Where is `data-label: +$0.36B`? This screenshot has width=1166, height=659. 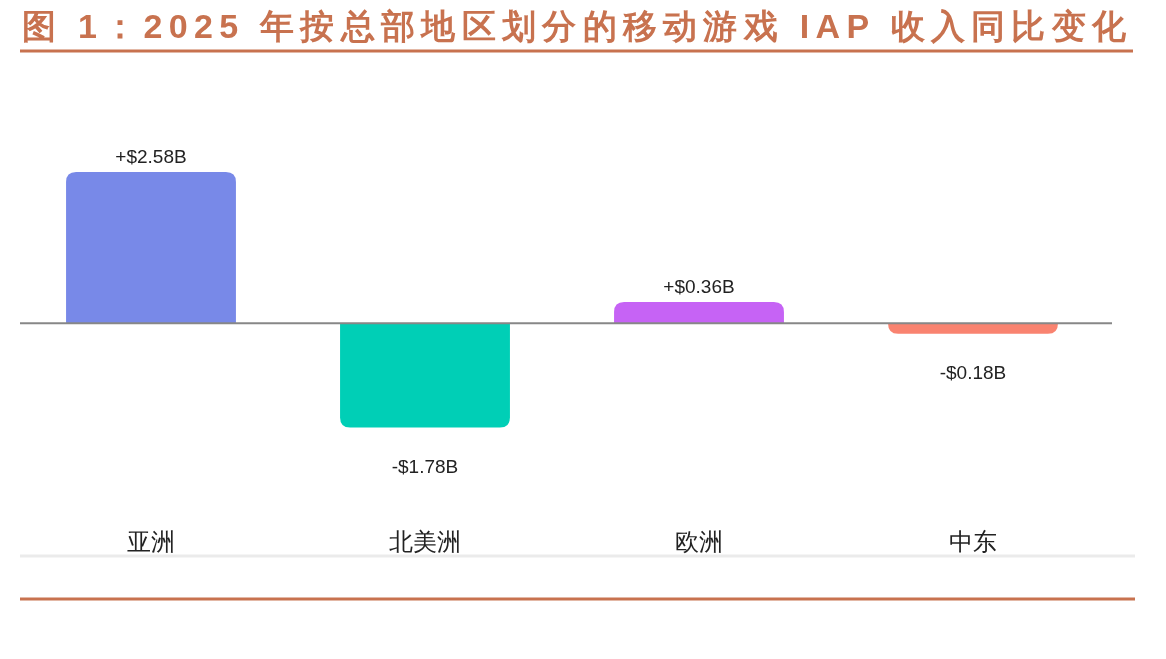
data-label: +$0.36B is located at coordinates (699, 287).